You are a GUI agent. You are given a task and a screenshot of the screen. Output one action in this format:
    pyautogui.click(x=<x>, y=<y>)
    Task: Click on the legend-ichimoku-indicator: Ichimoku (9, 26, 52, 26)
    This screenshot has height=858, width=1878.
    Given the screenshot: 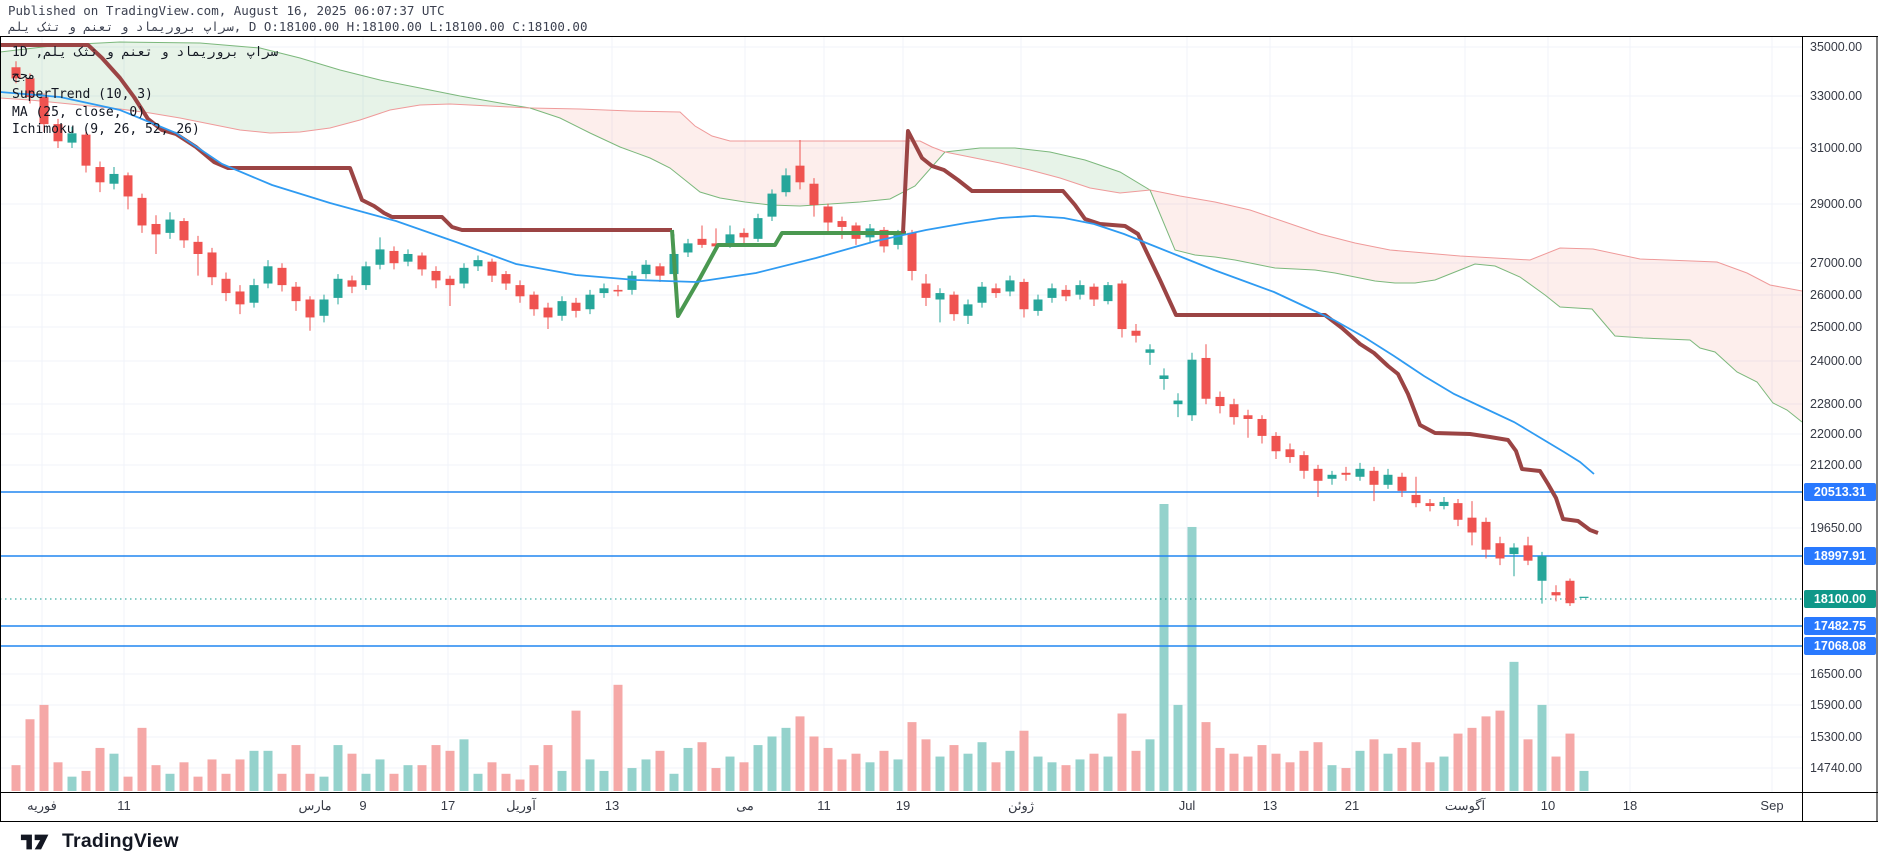 What is the action you would take?
    pyautogui.click(x=106, y=129)
    